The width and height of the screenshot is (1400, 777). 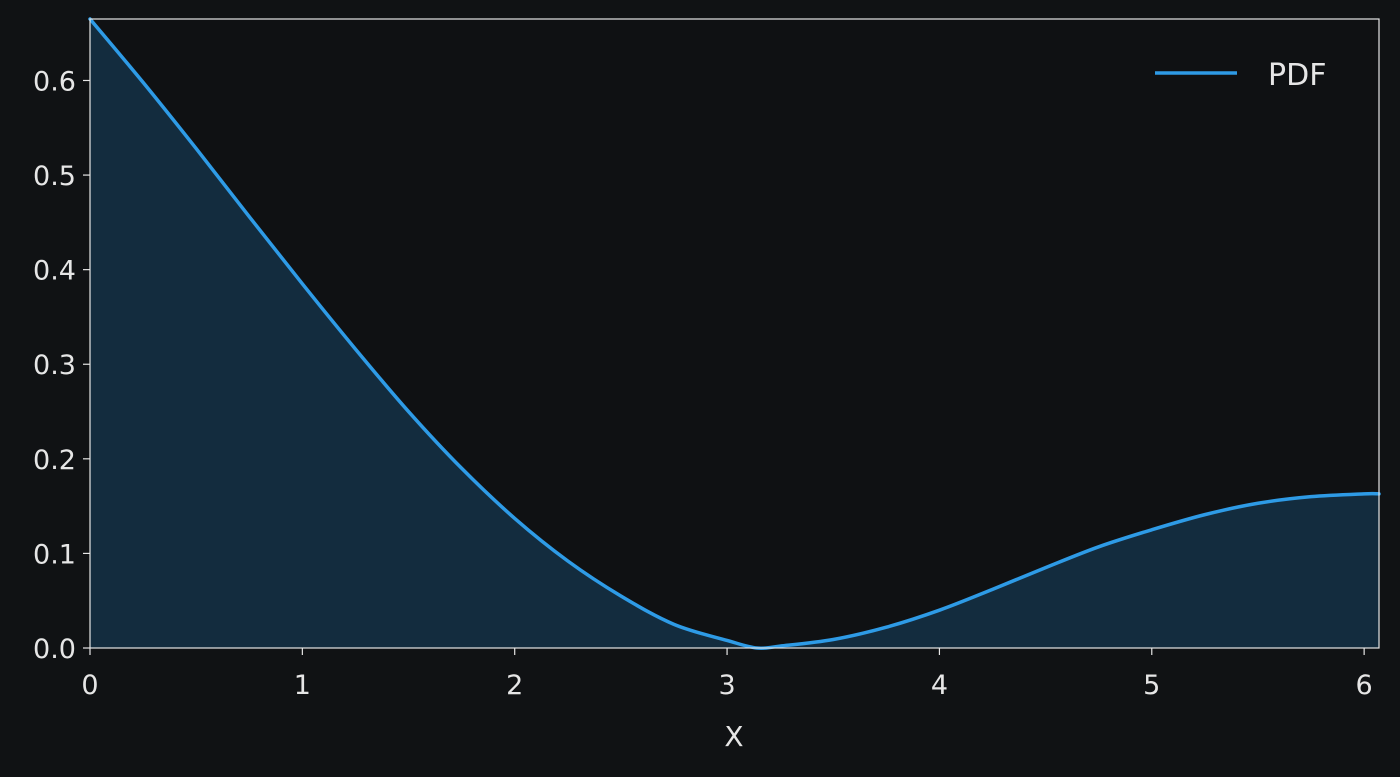 I want to click on y-tick-label: 0.6, so click(x=54, y=81).